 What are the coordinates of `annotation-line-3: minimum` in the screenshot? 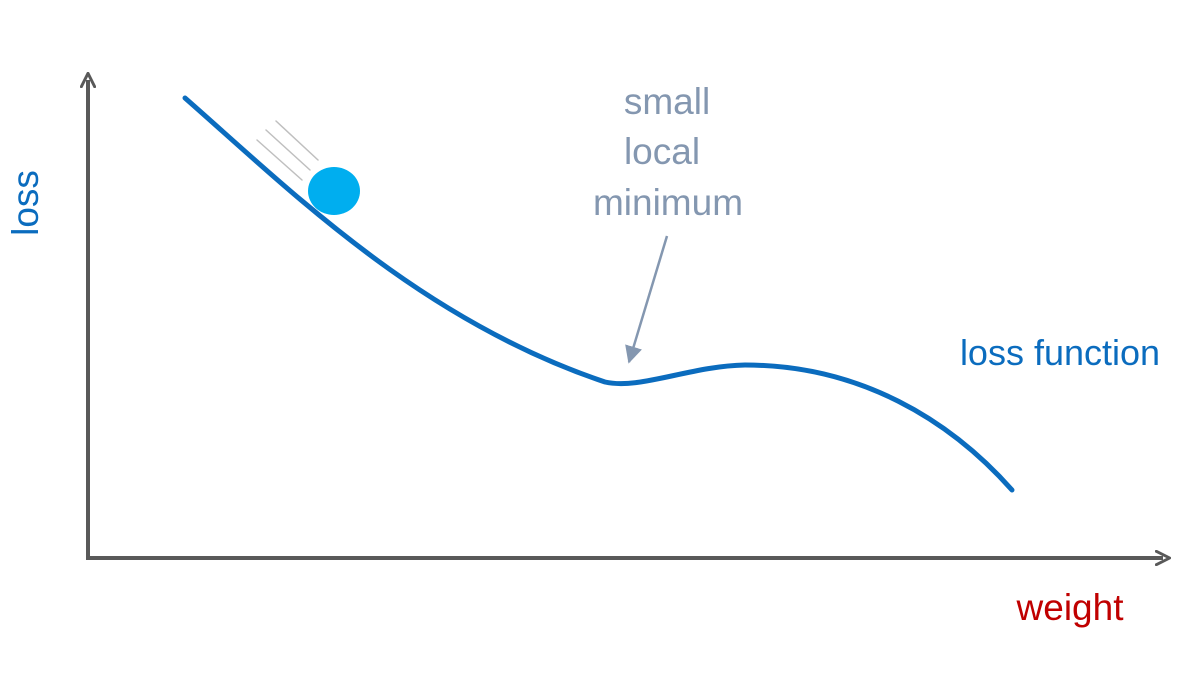 It's located at (668, 202).